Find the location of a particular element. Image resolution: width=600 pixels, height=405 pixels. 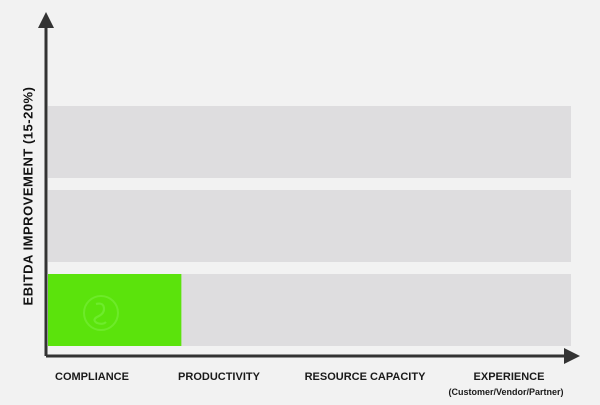

x-tick-experience: EXPERIENCE is located at coordinates (509, 377).